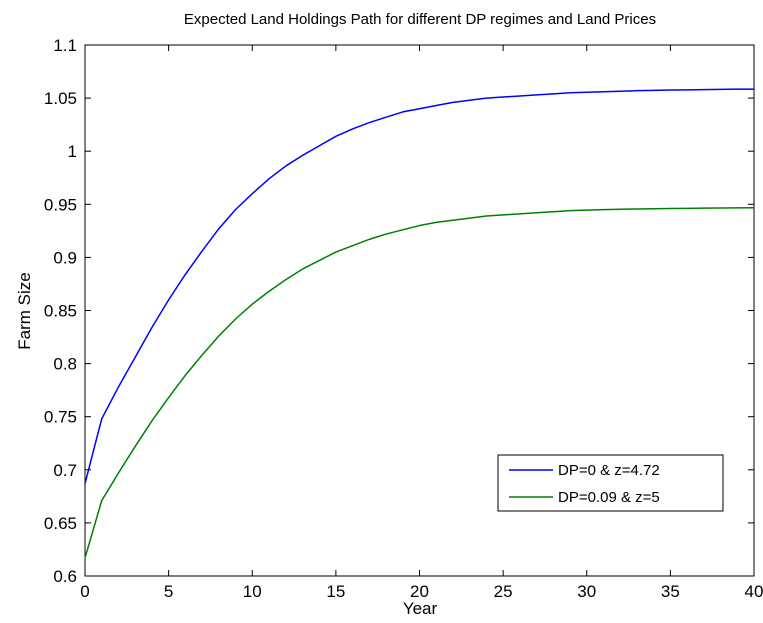 The image size is (763, 623). Describe the element at coordinates (609, 497) in the screenshot. I see `legend-label-series-2: DP=0.09 & z=5` at that location.